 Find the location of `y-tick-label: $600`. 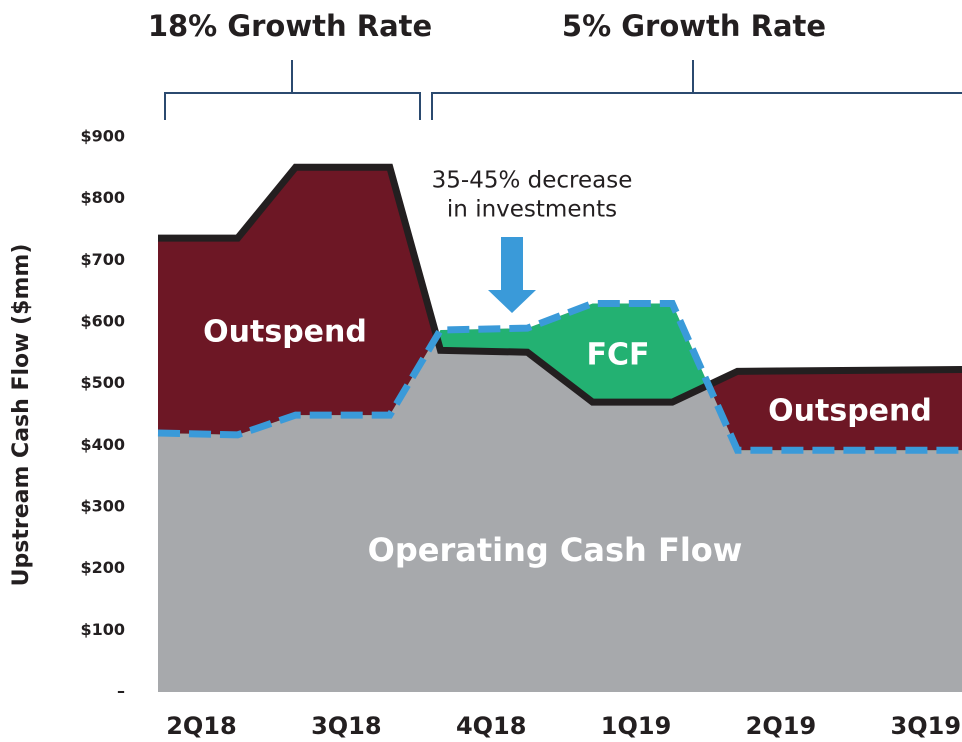

y-tick-label: $600 is located at coordinates (102, 321).